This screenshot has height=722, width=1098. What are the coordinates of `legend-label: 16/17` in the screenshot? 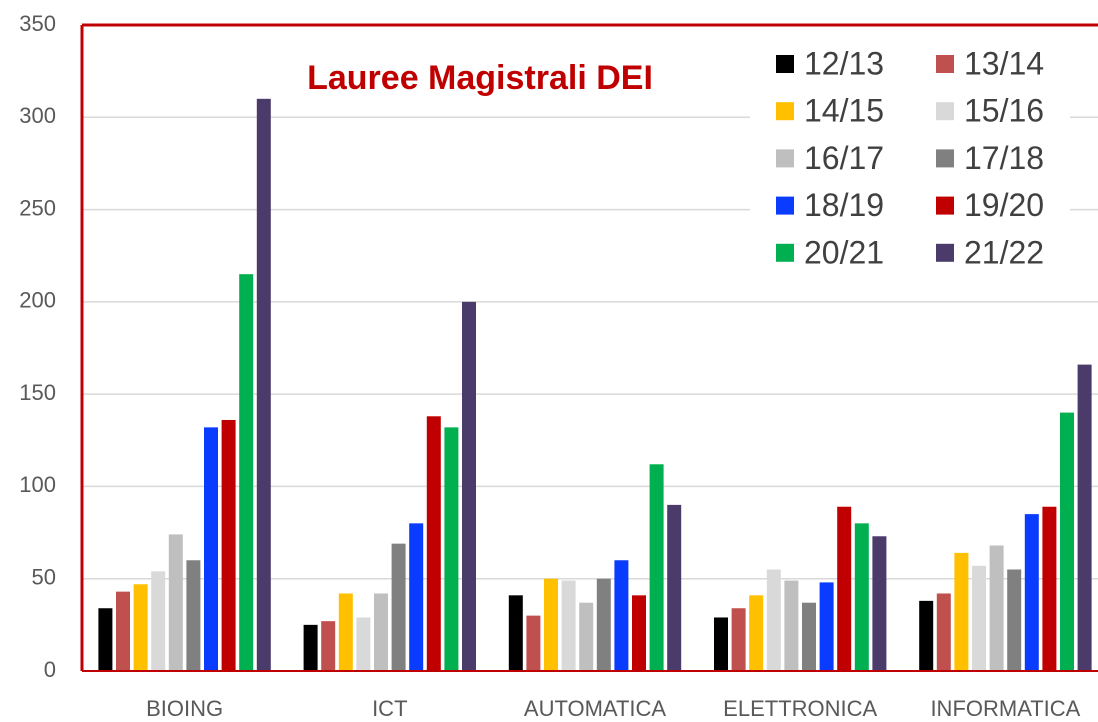 It's located at (844, 158).